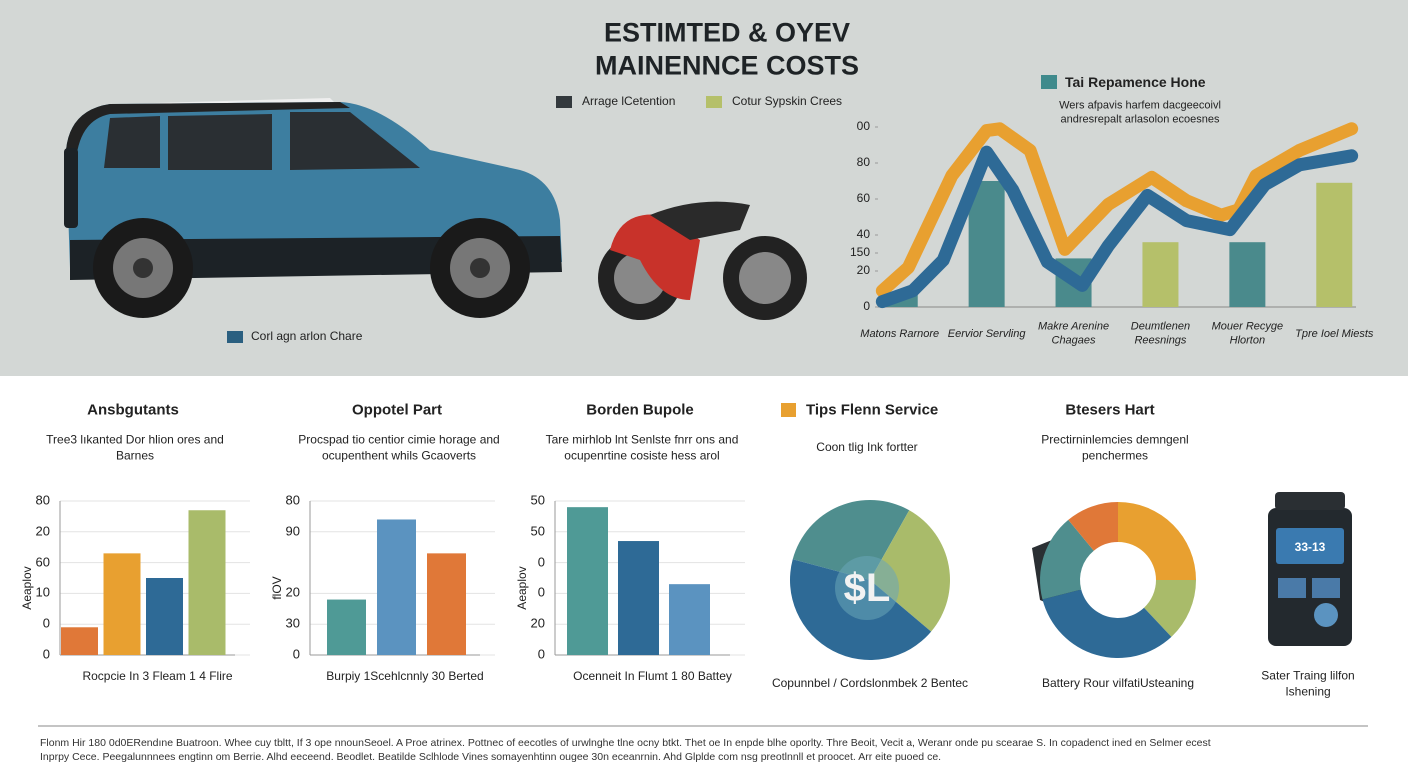 This screenshot has width=1408, height=768. I want to click on y-tick-label: 00, so click(863, 126).